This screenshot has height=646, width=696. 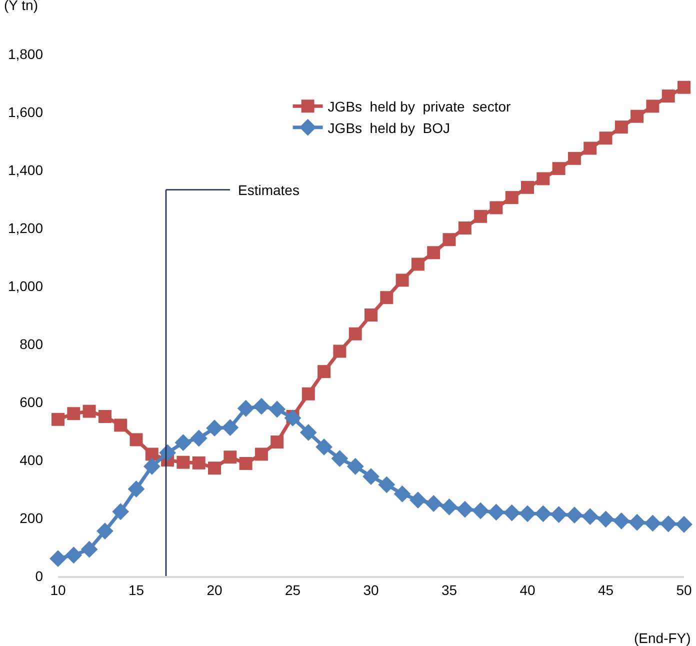 What do you see at coordinates (371, 590) in the screenshot?
I see `x-tick-label: 30` at bounding box center [371, 590].